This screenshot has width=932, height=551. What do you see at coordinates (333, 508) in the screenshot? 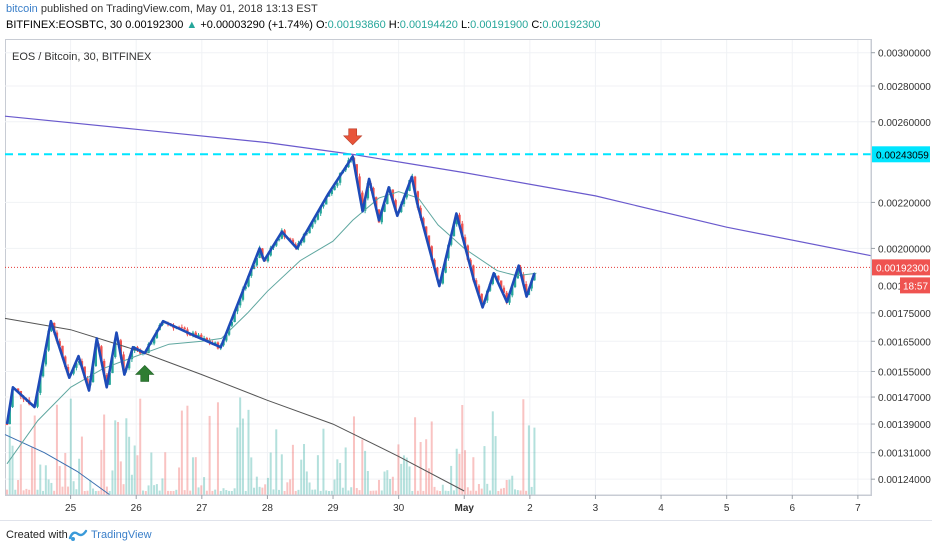
I see `time-tick-label: 29` at bounding box center [333, 508].